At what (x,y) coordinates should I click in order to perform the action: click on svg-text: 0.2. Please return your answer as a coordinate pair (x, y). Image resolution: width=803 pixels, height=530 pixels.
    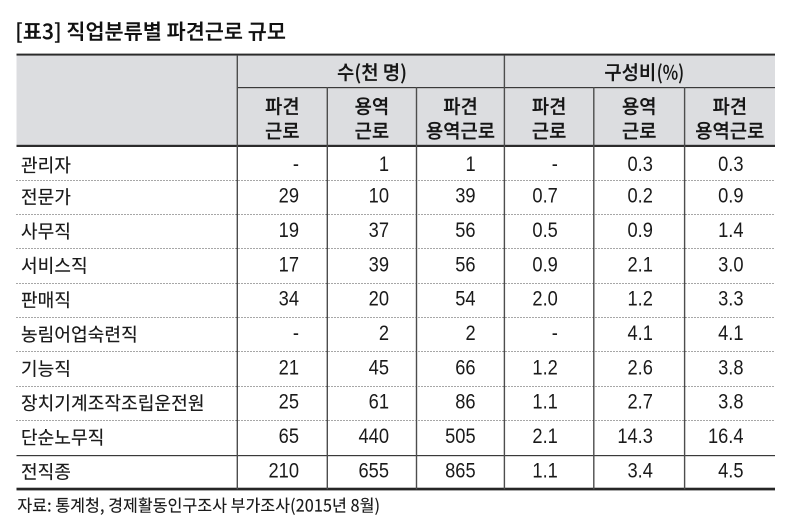
    Looking at the image, I should click on (640, 196).